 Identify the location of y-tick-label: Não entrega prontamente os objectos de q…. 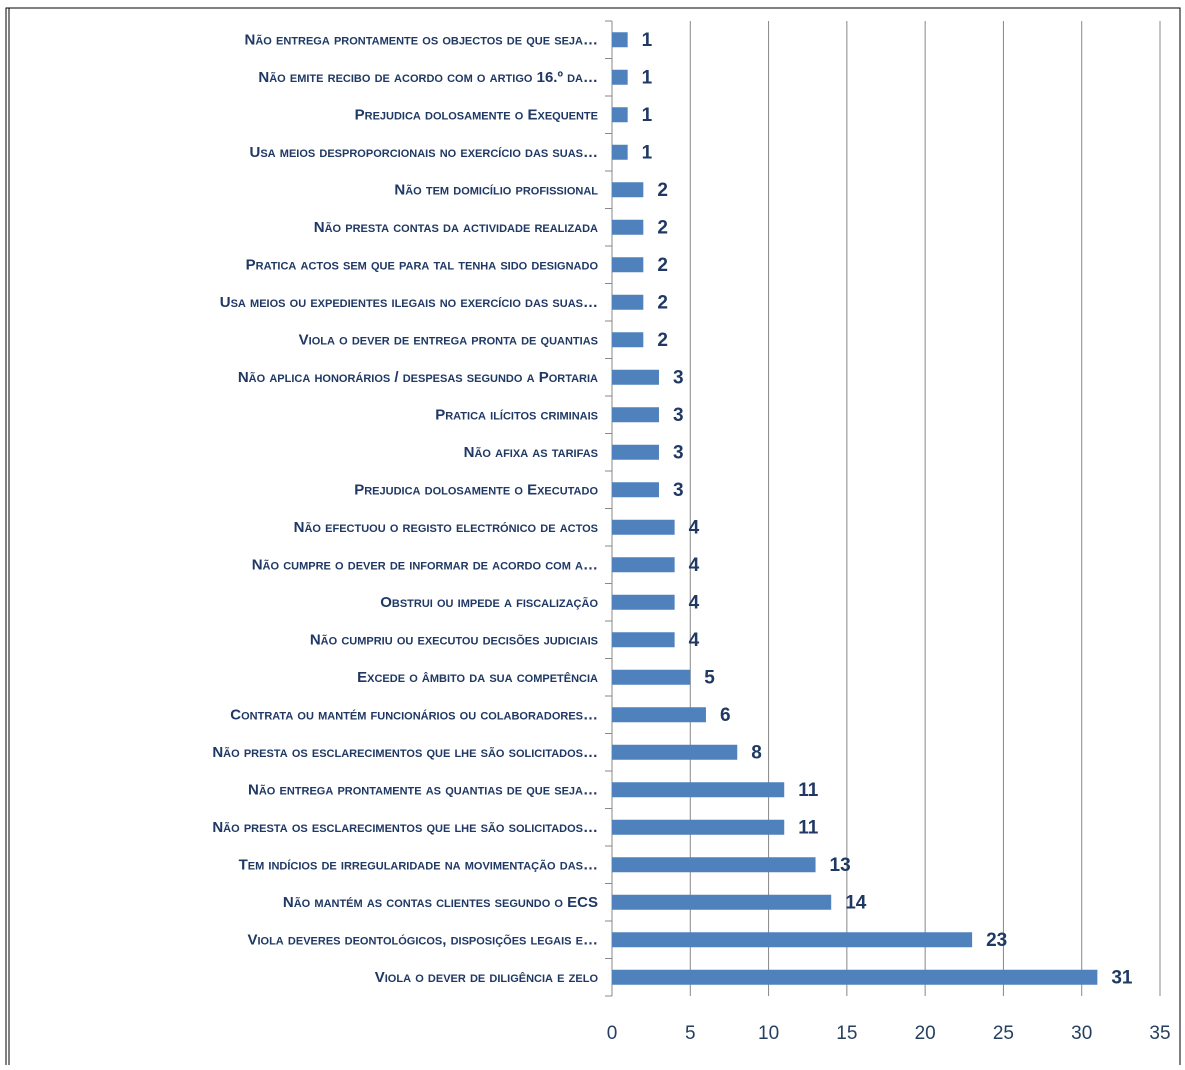
(421, 40).